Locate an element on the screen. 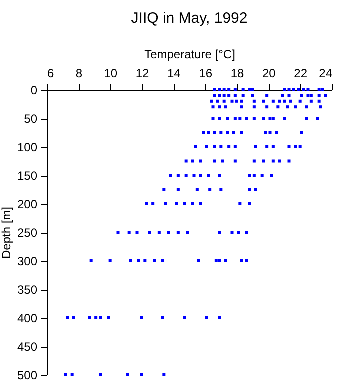 Image resolution: width=341 pixels, height=384 pixels. x-tick-label: 16 is located at coordinates (206, 73).